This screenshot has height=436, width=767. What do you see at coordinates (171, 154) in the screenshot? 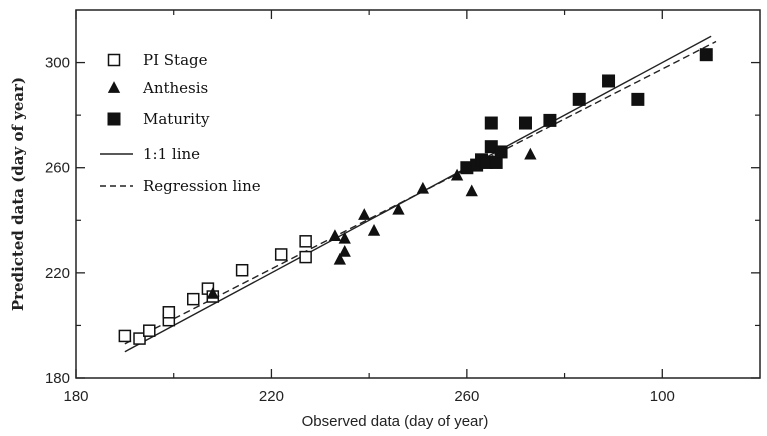
I see `legend-label: 1:1 line` at bounding box center [171, 154].